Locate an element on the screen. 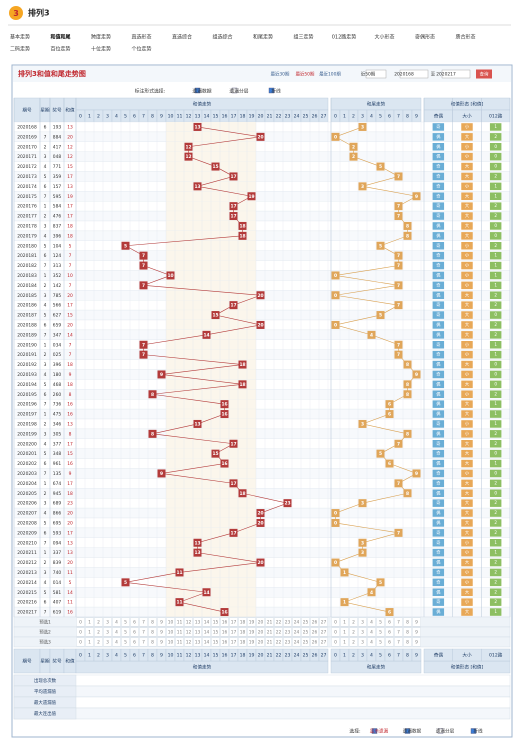 The height and width of the screenshot is (740, 519). preselect-number: 11 is located at coordinates (180, 633).